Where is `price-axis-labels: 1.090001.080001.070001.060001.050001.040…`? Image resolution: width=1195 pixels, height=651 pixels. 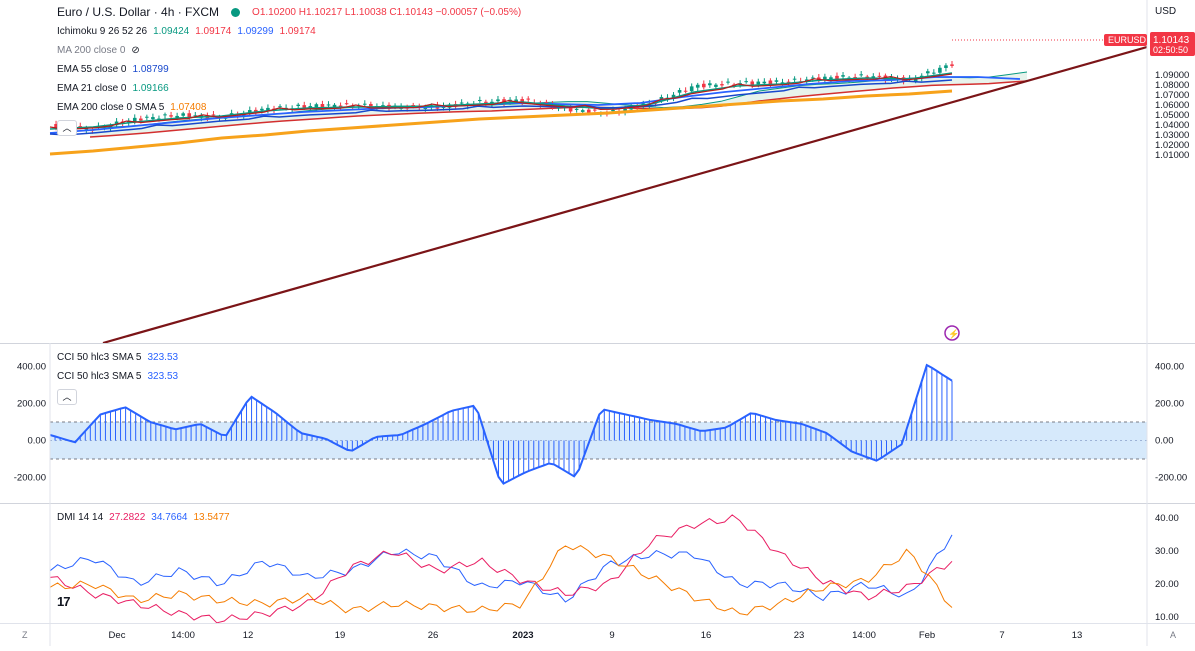 price-axis-labels: 1.090001.080001.070001.060001.050001.040… is located at coordinates (1172, 115).